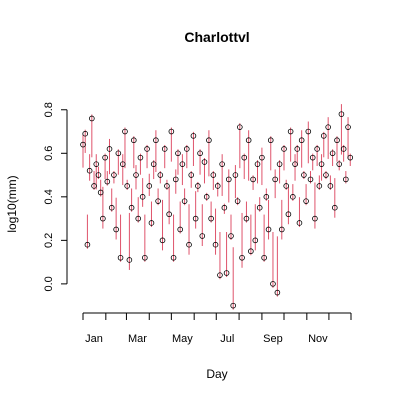 The image size is (400, 400). Describe the element at coordinates (49, 153) in the screenshot. I see `y-tick-label: 0.6` at that location.